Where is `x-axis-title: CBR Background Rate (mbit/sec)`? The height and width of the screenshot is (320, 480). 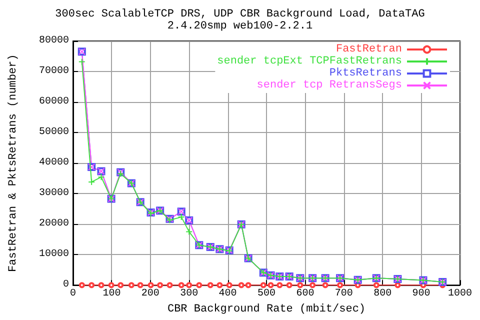
x-axis-title: CBR Background Rate (mbit/sec) is located at coordinates (266, 310).